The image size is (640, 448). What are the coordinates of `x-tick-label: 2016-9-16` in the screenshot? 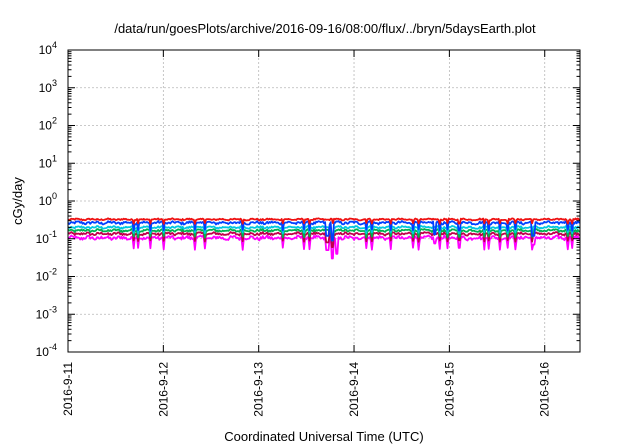 It's located at (545, 389).